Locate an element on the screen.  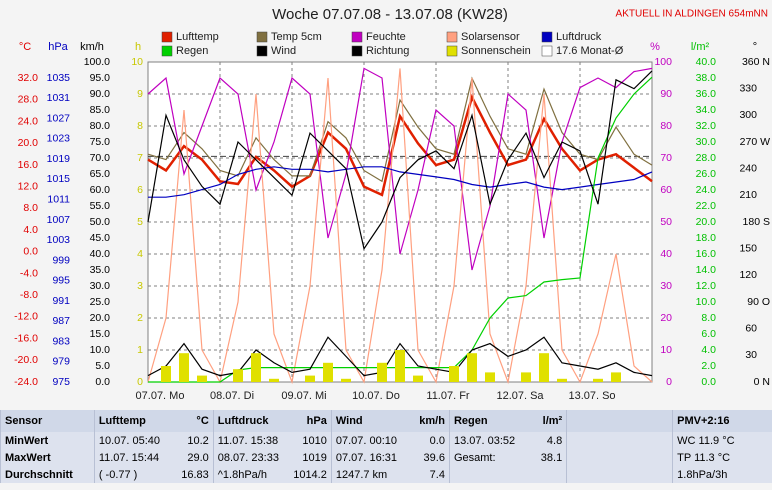
y-tick-label: 70 is located at coordinates (666, 158).